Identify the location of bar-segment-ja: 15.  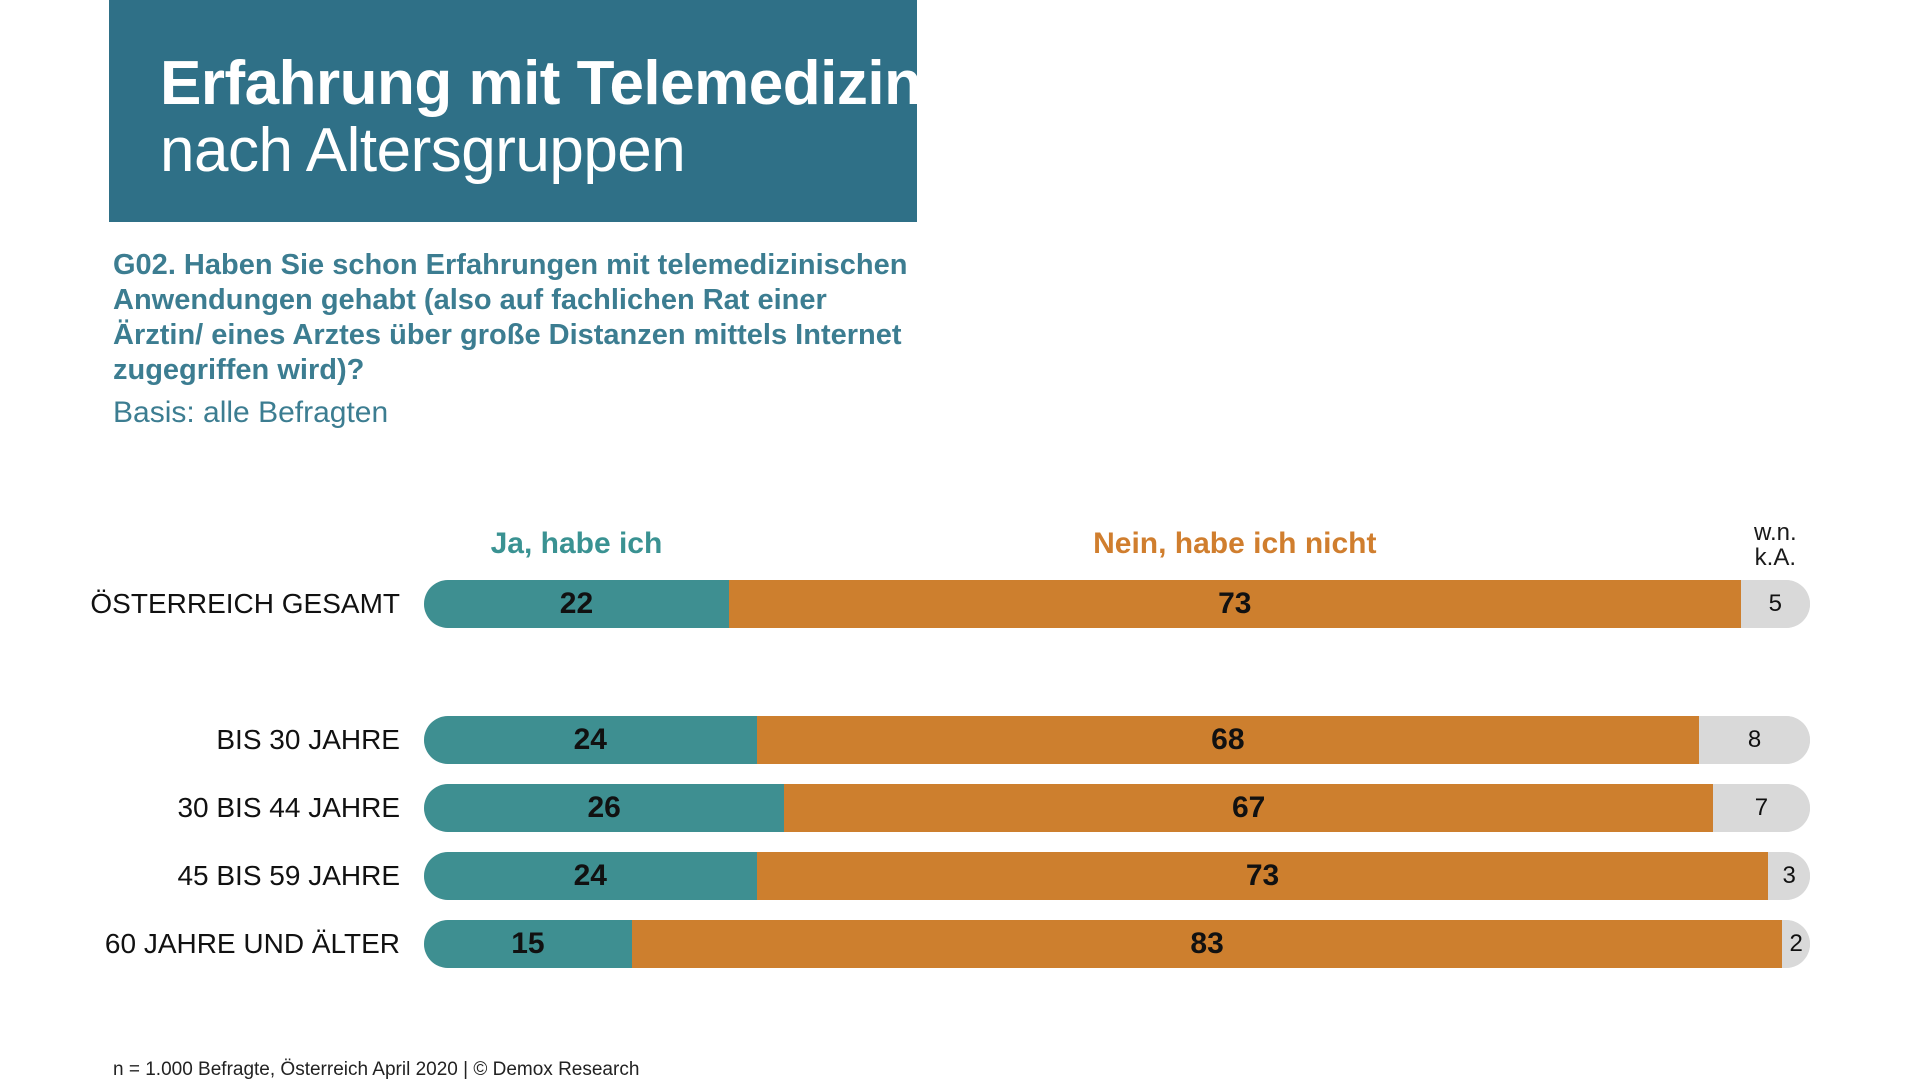
(528, 944).